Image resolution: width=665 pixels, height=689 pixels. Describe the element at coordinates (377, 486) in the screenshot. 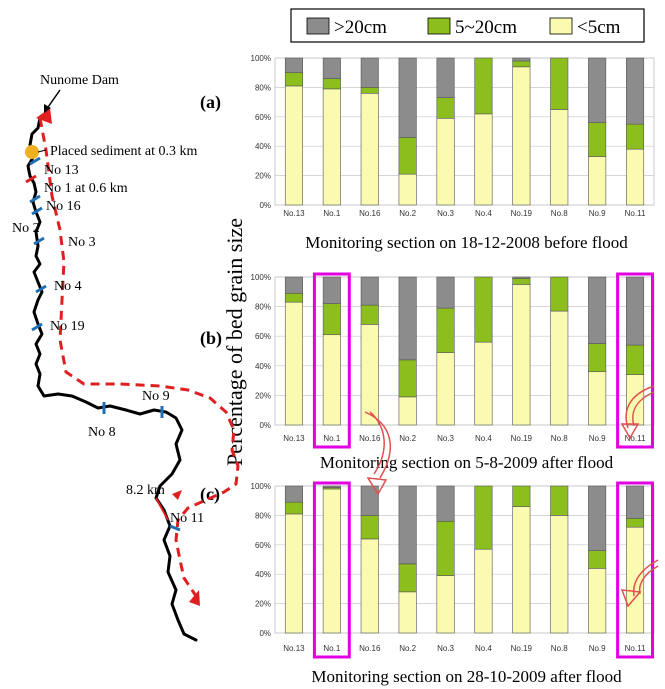

I see `transport-arrow-no16-head` at that location.